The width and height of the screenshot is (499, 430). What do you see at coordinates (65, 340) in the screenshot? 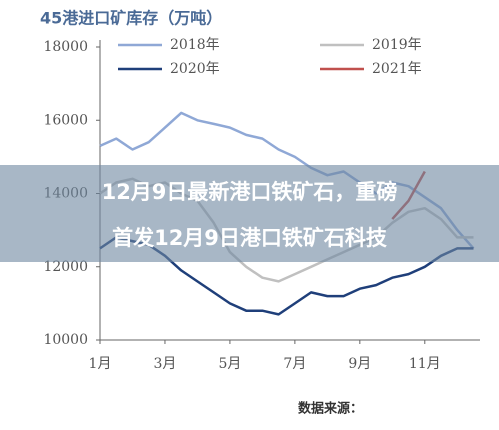
I see `y-tick-label: 10000` at bounding box center [65, 340].